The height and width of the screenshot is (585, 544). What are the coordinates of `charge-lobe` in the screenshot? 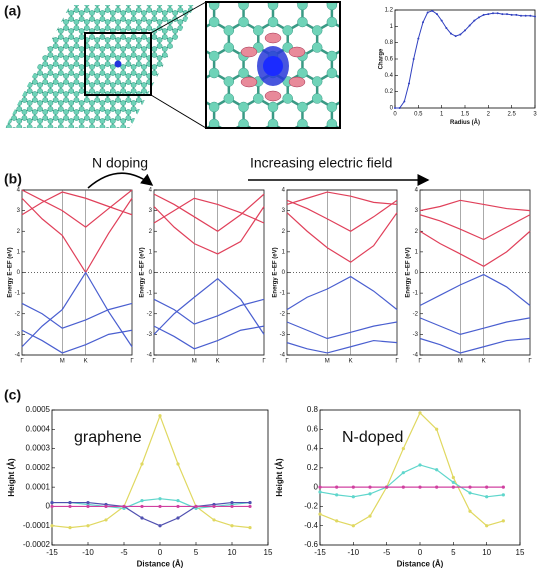 It's located at (273, 96).